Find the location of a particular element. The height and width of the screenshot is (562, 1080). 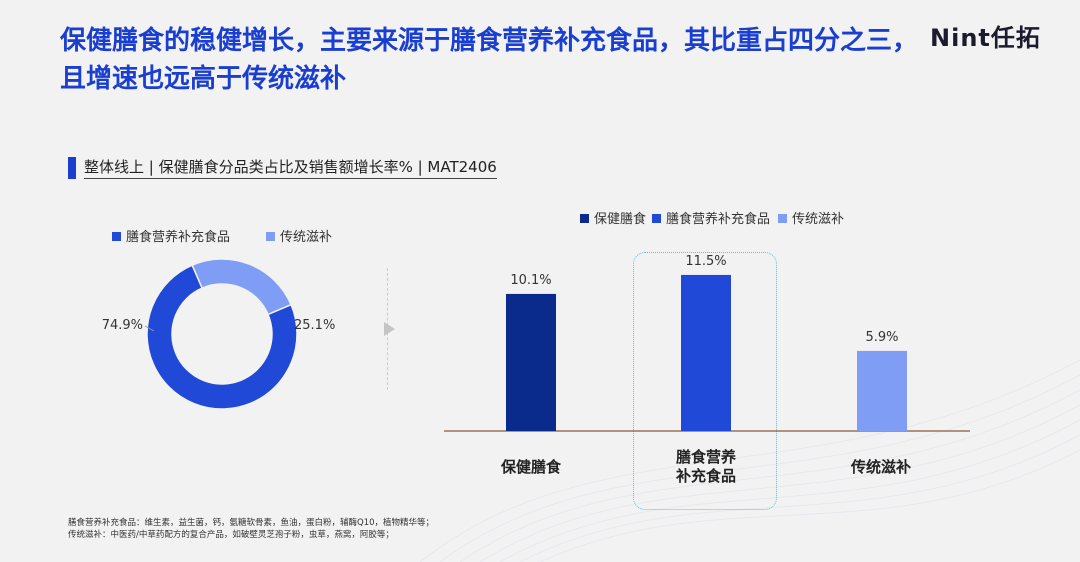

bar-value-label: 5.9% is located at coordinates (881, 337).